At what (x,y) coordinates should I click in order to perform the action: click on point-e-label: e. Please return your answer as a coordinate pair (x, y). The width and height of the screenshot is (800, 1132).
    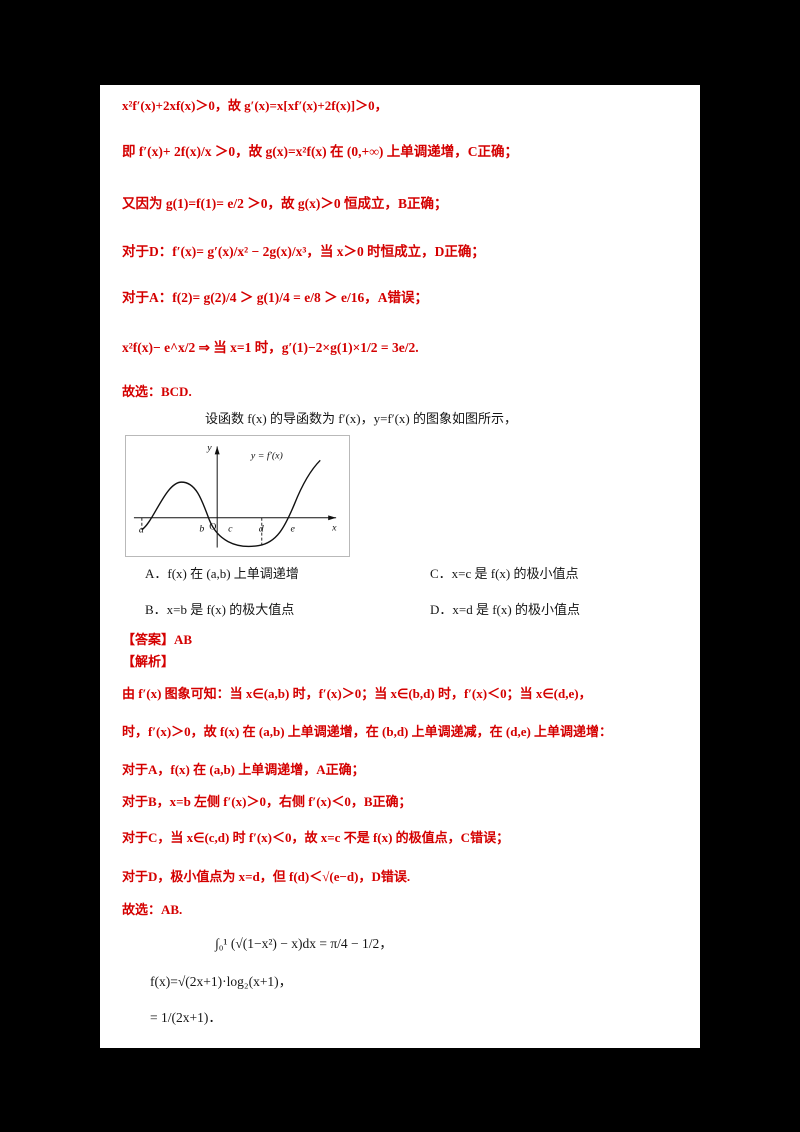
    Looking at the image, I should click on (293, 529).